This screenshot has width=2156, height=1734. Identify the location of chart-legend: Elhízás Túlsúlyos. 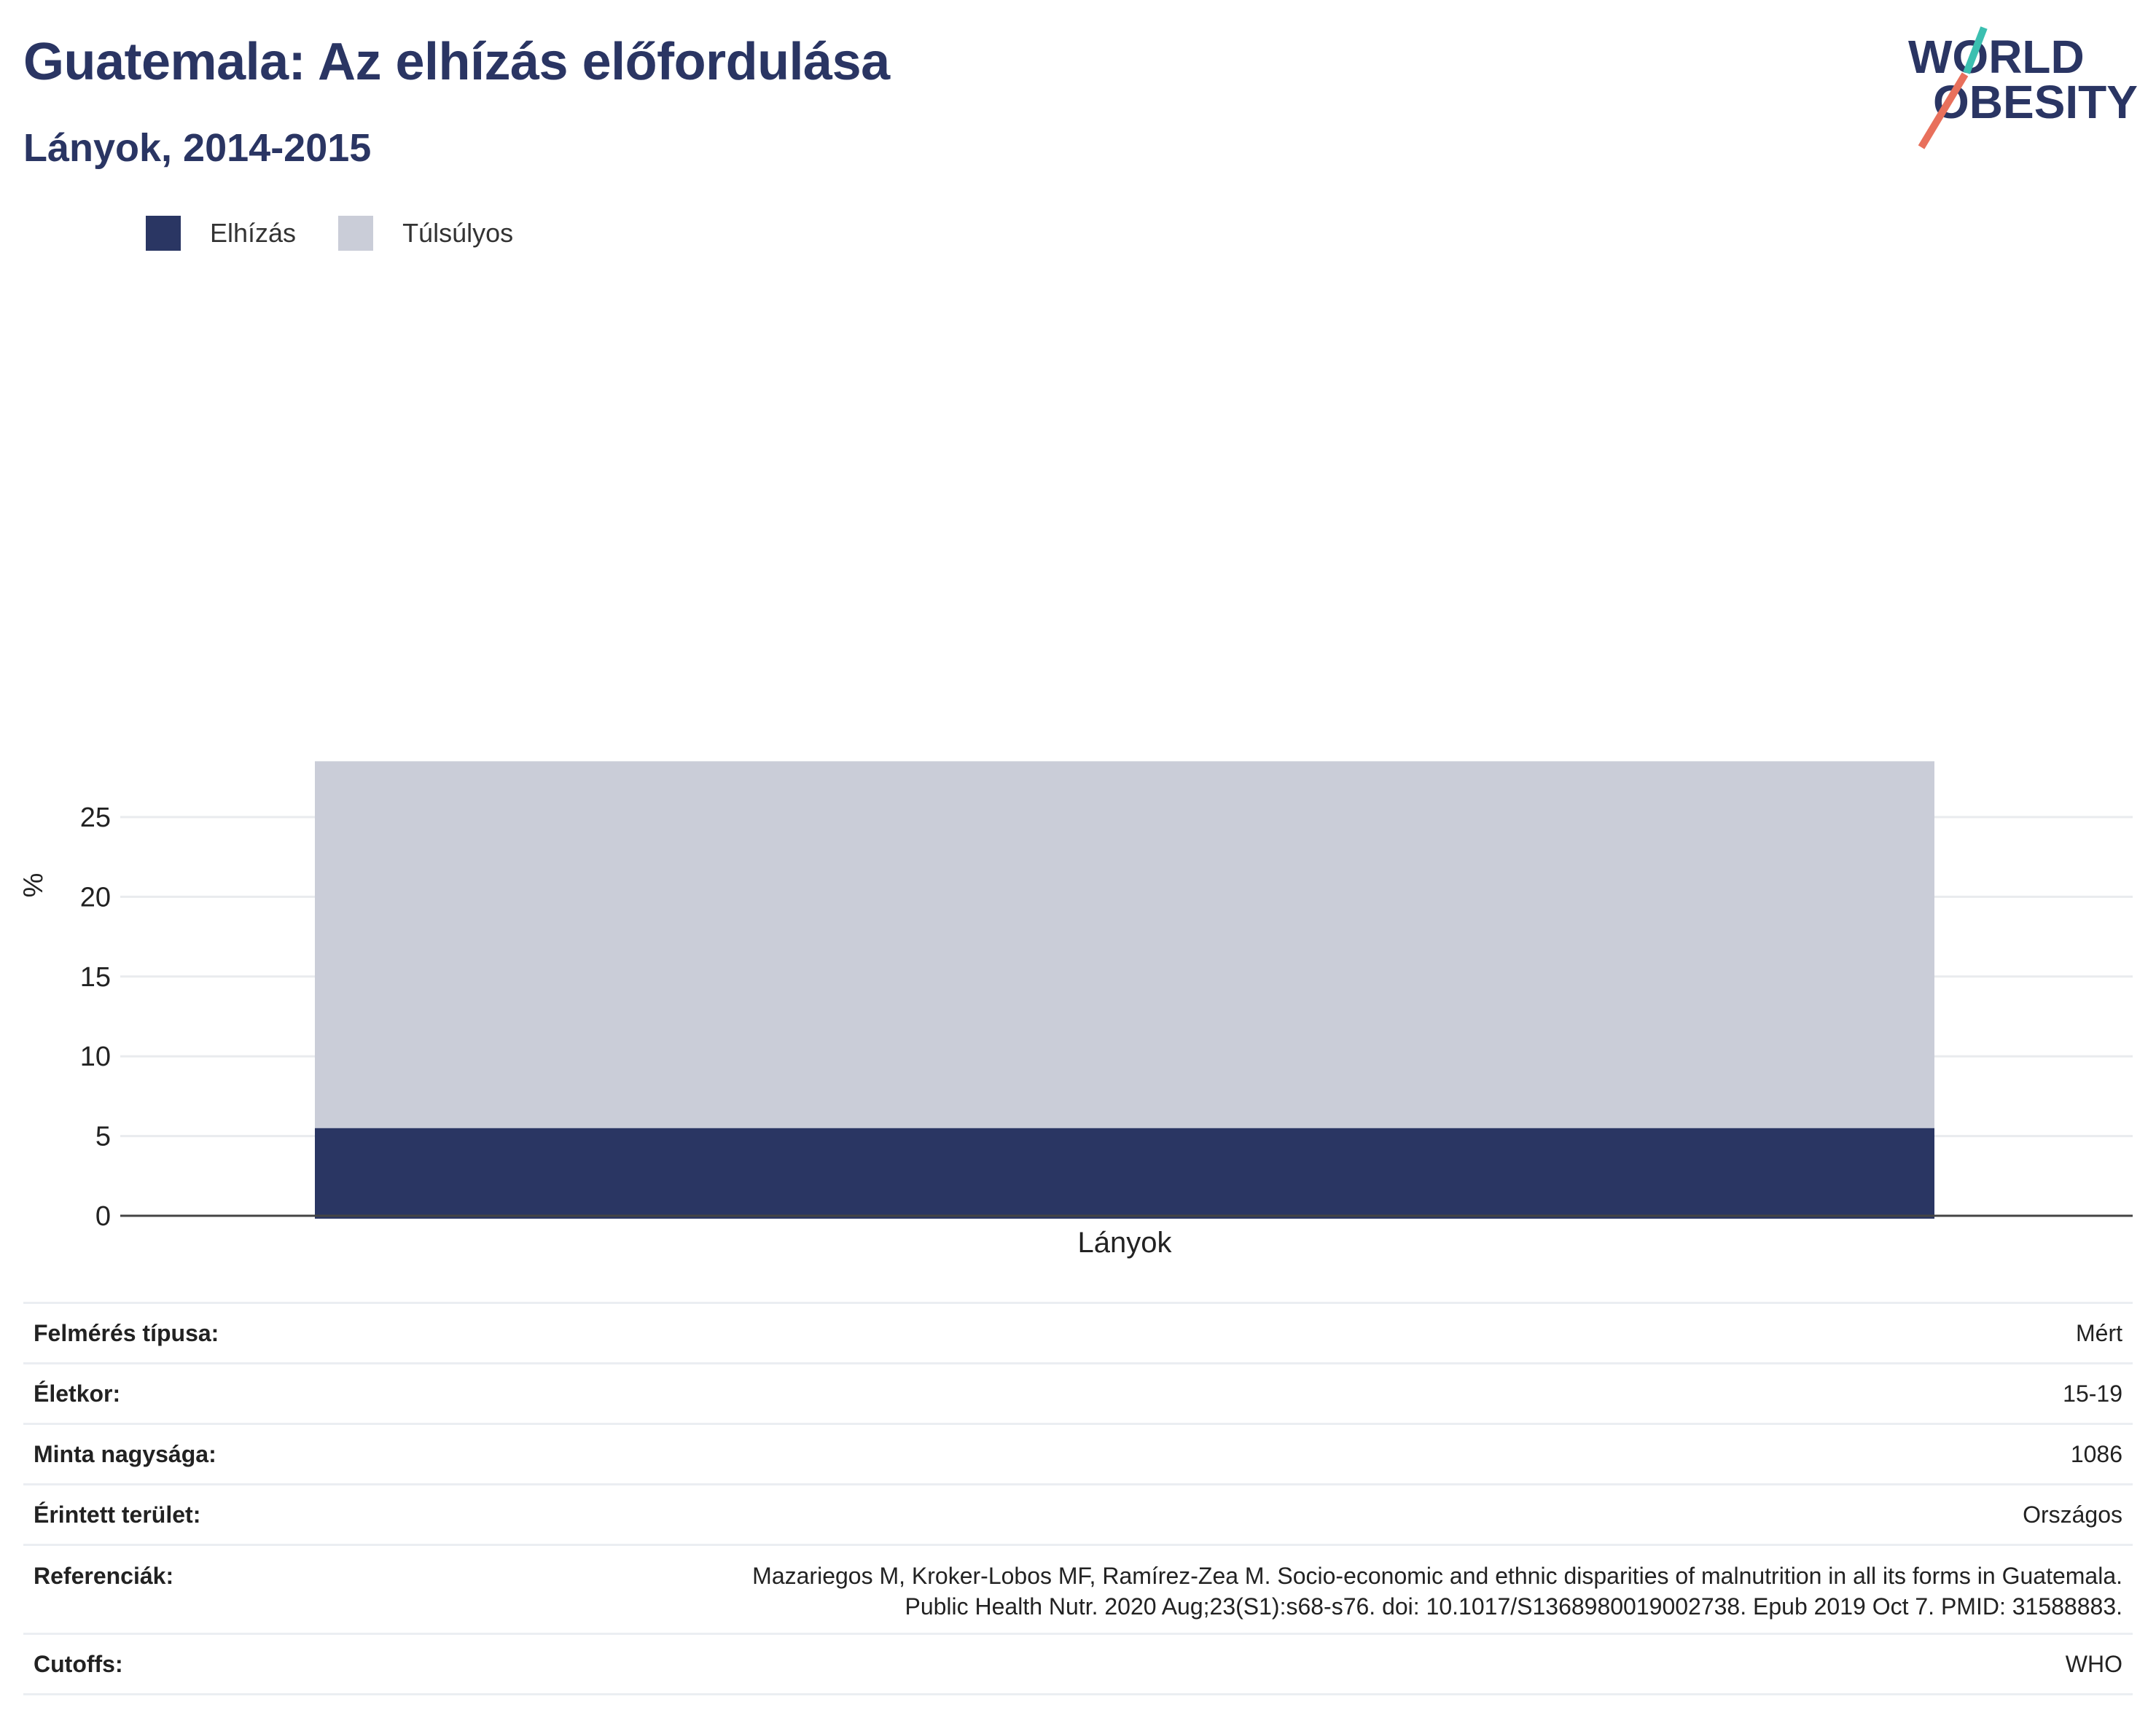
(350, 234).